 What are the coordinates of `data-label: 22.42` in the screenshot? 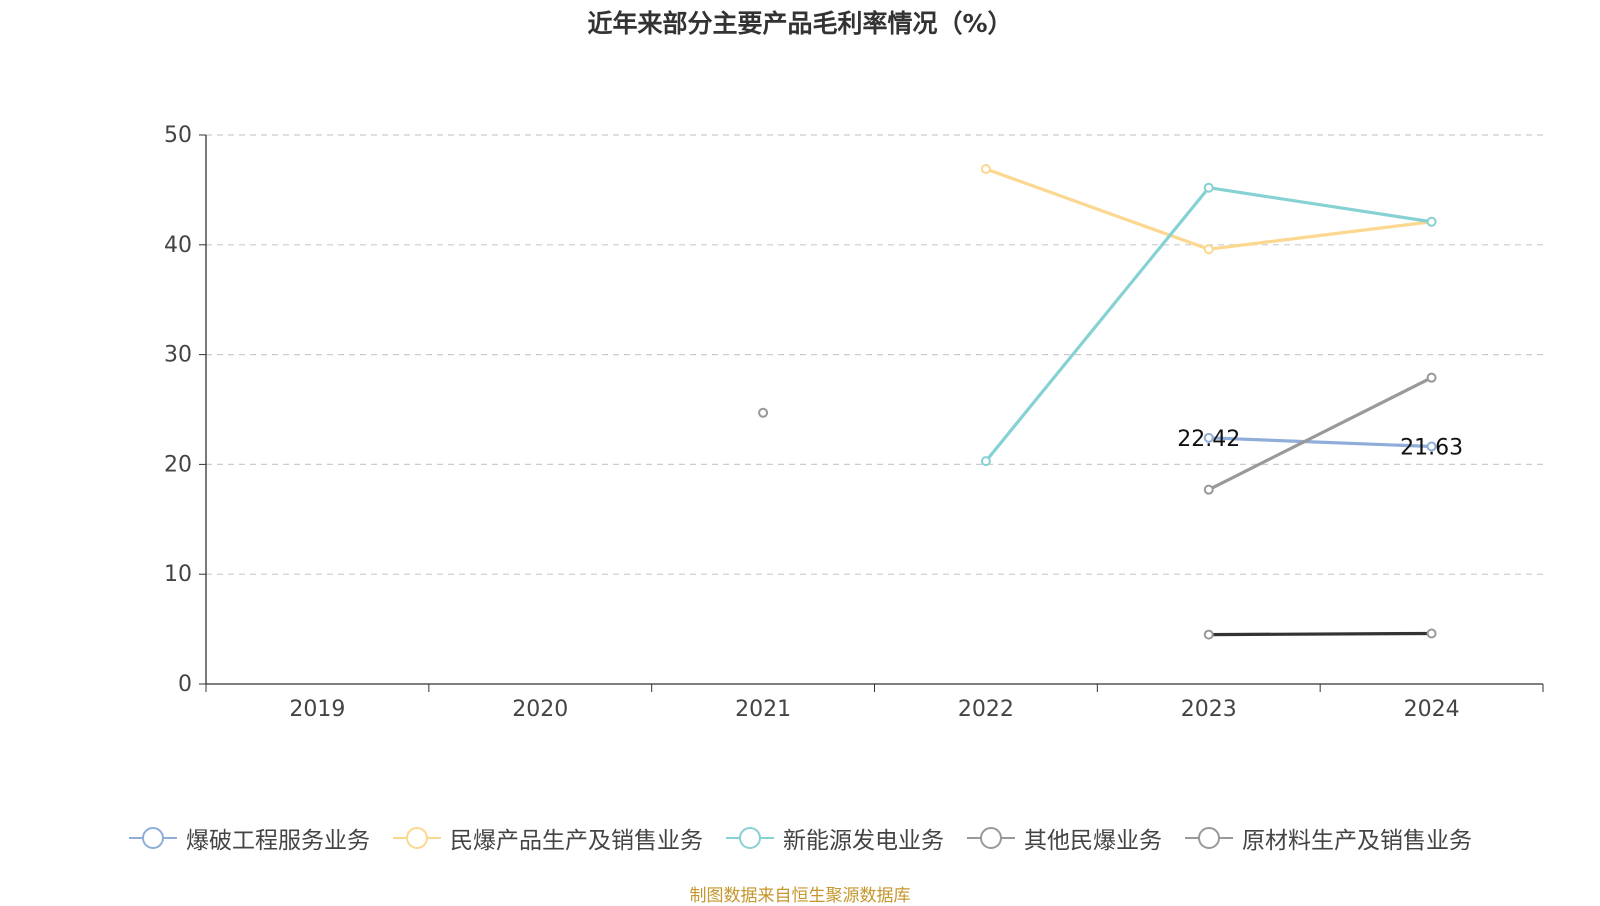 It's located at (1208, 439).